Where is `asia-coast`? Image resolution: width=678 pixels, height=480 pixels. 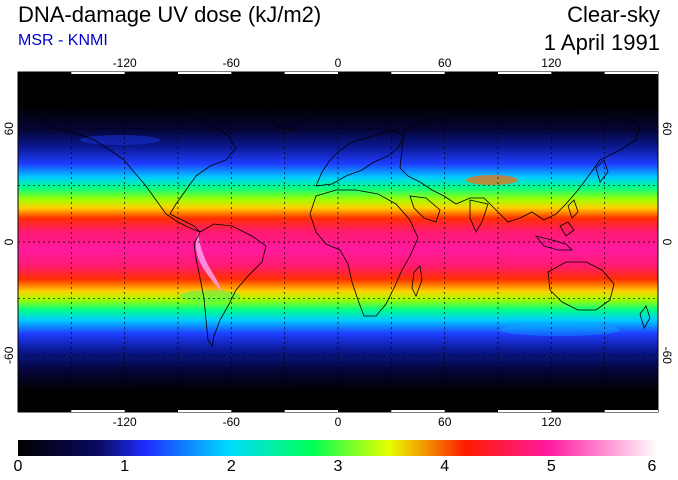 asia-coast is located at coordinates (520, 165).